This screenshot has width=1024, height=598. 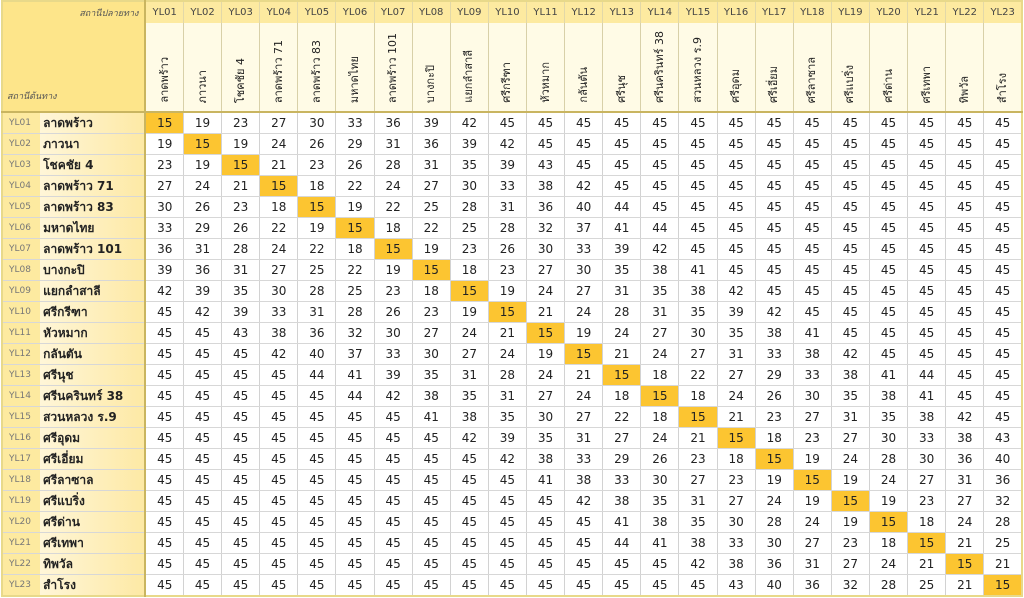 What do you see at coordinates (93, 396) in the screenshot?
I see `origin-name: ศรีนครินทร์ 38` at bounding box center [93, 396].